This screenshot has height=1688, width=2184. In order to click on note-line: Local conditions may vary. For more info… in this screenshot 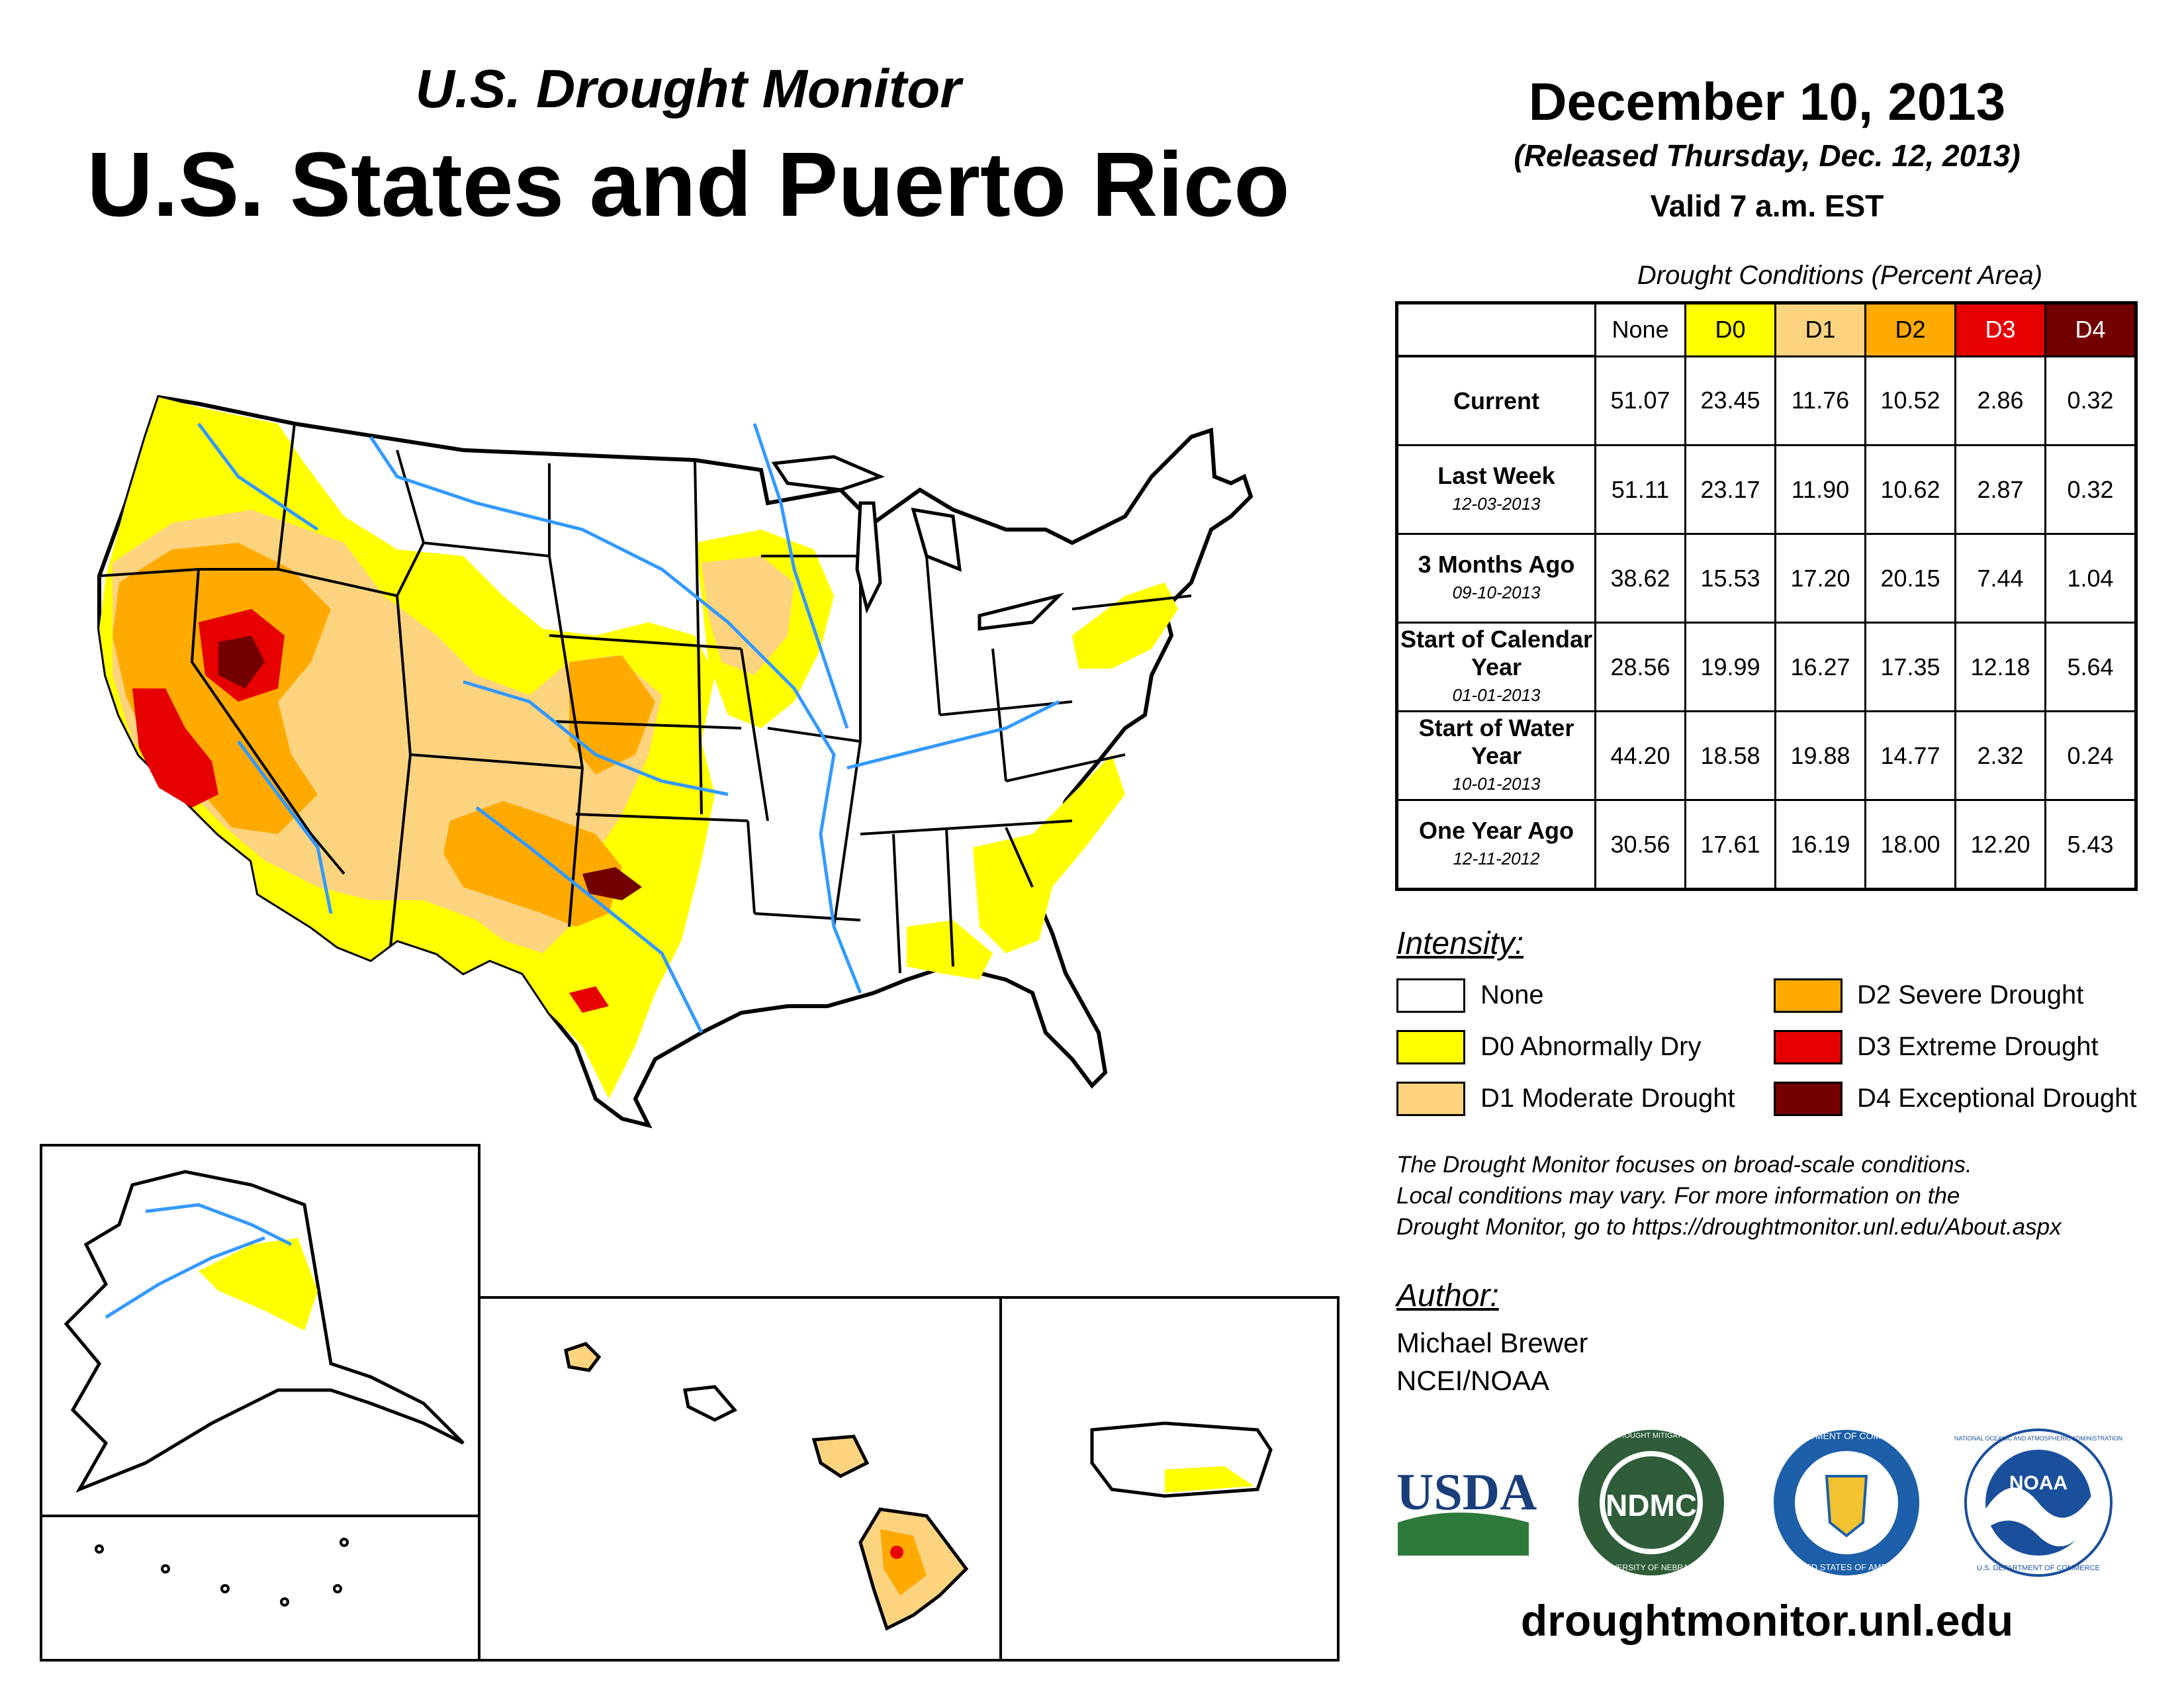, I will do `click(1678, 1196)`.